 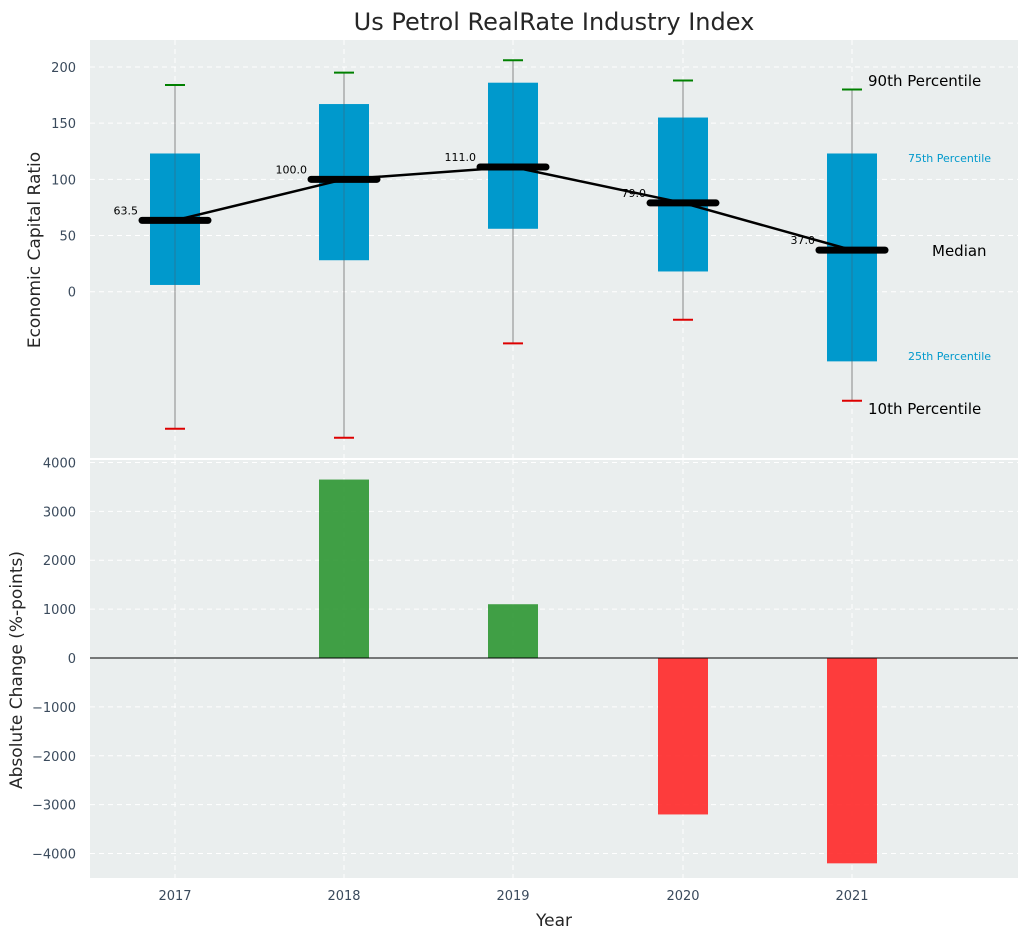 What do you see at coordinates (949, 158) in the screenshot?
I see `annotation-p75: 75th Percentile` at bounding box center [949, 158].